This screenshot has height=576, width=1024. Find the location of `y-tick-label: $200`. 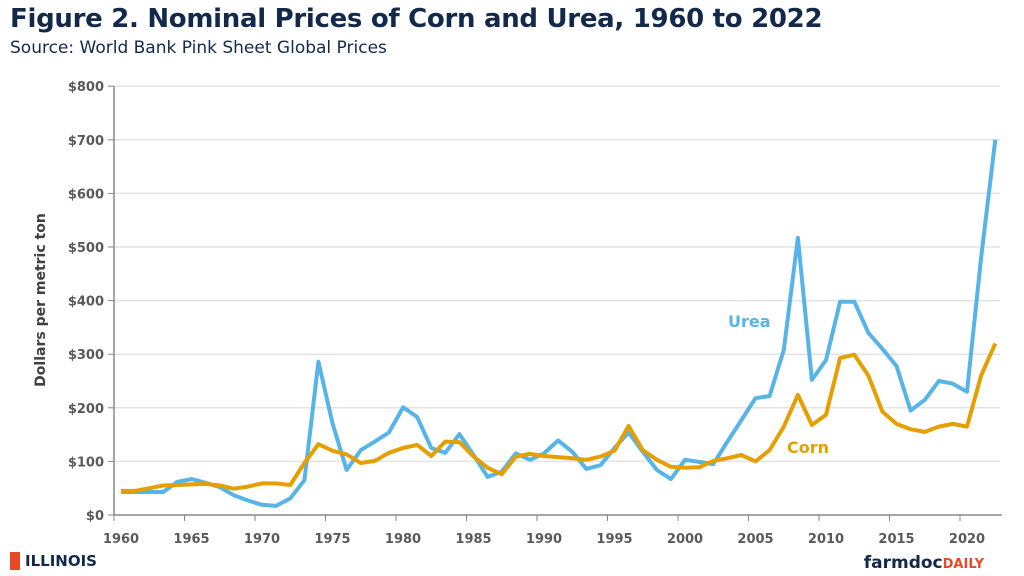

y-tick-label: $200 is located at coordinates (86, 409).